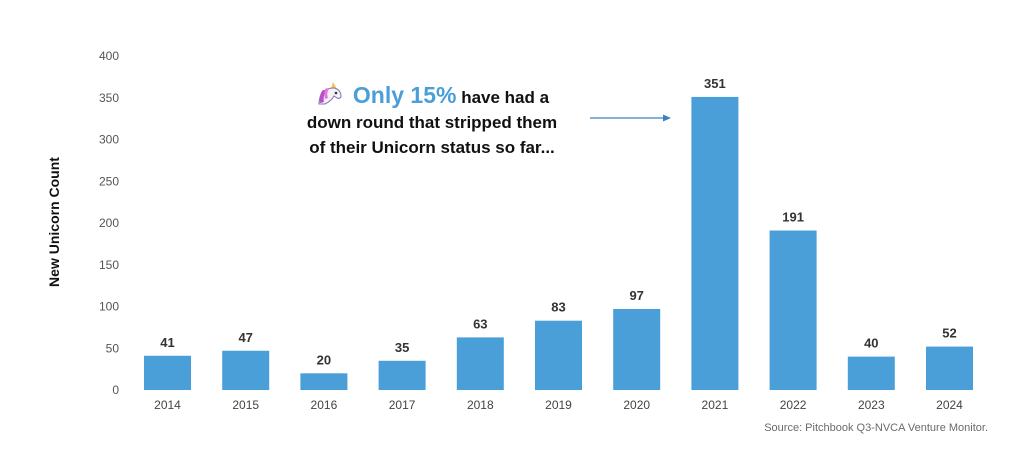  What do you see at coordinates (480, 323) in the screenshot?
I see `data-label: 63` at bounding box center [480, 323].